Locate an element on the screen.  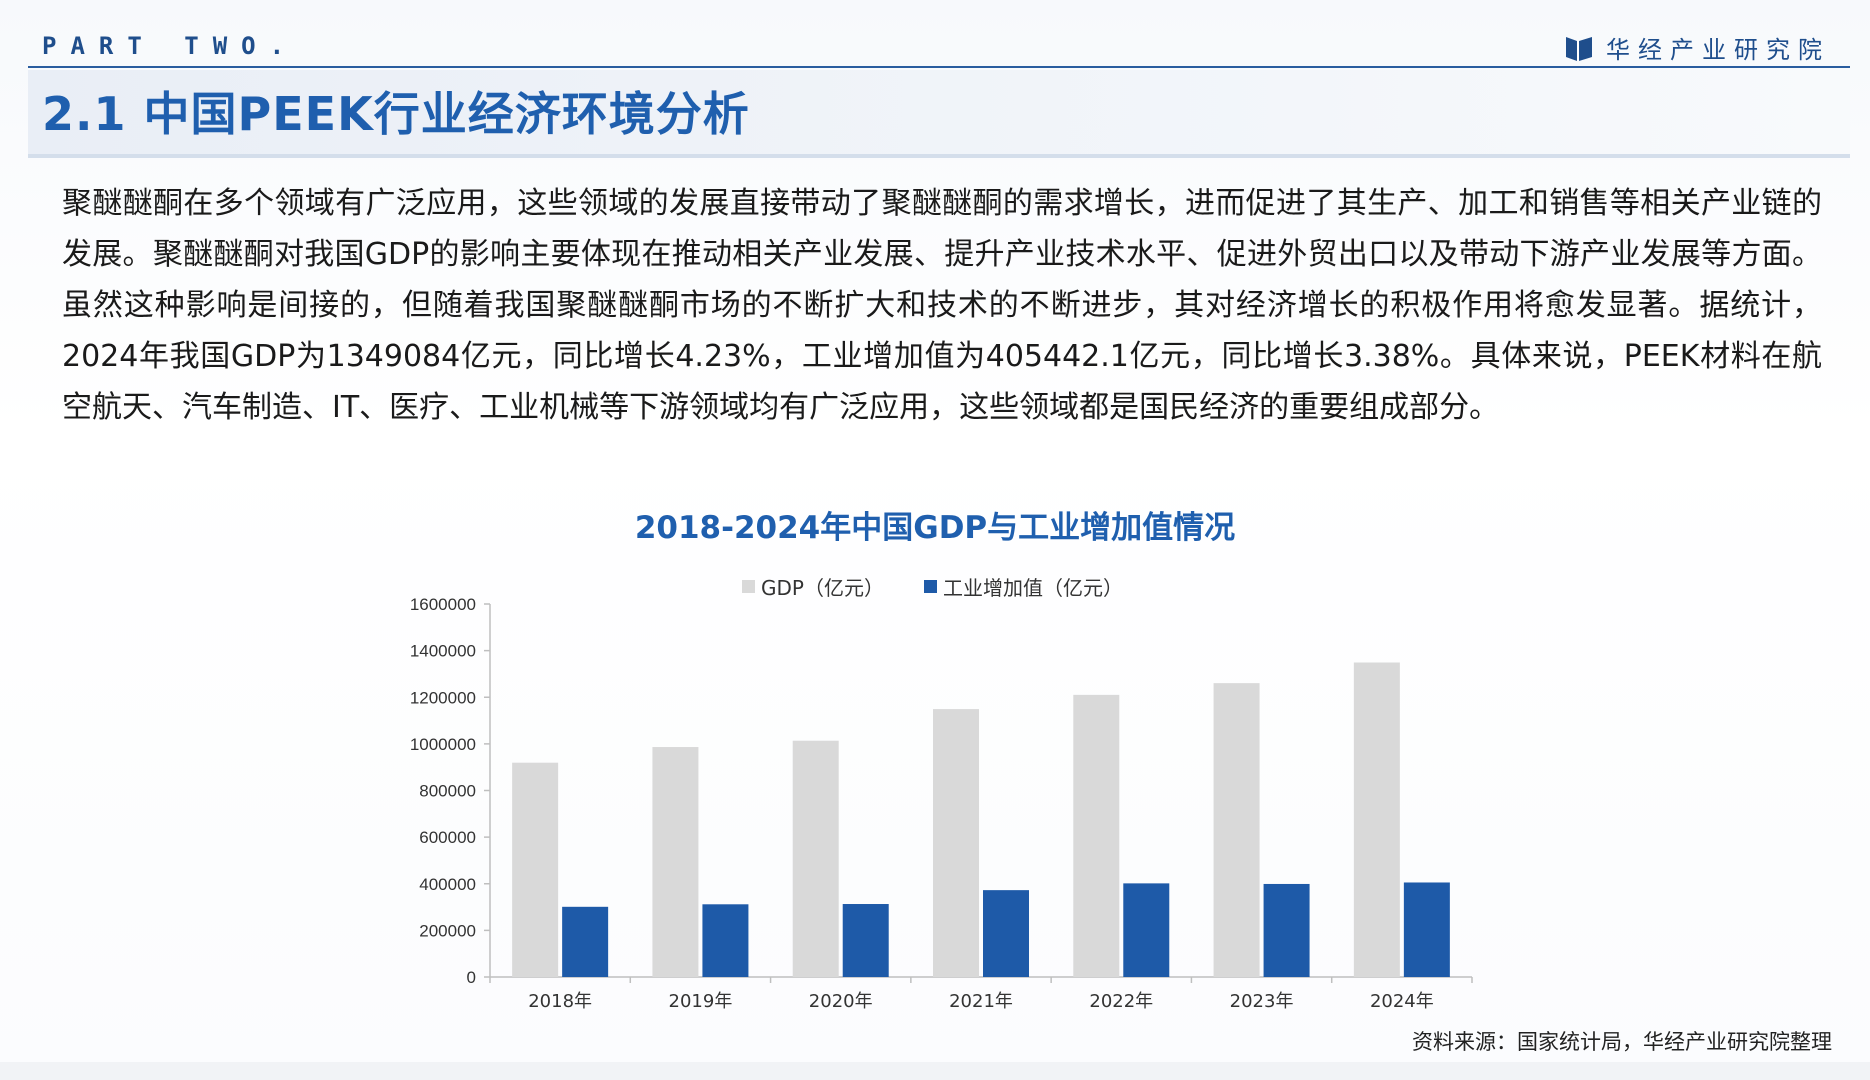
part-label: PART TWO. is located at coordinates (170, 46).